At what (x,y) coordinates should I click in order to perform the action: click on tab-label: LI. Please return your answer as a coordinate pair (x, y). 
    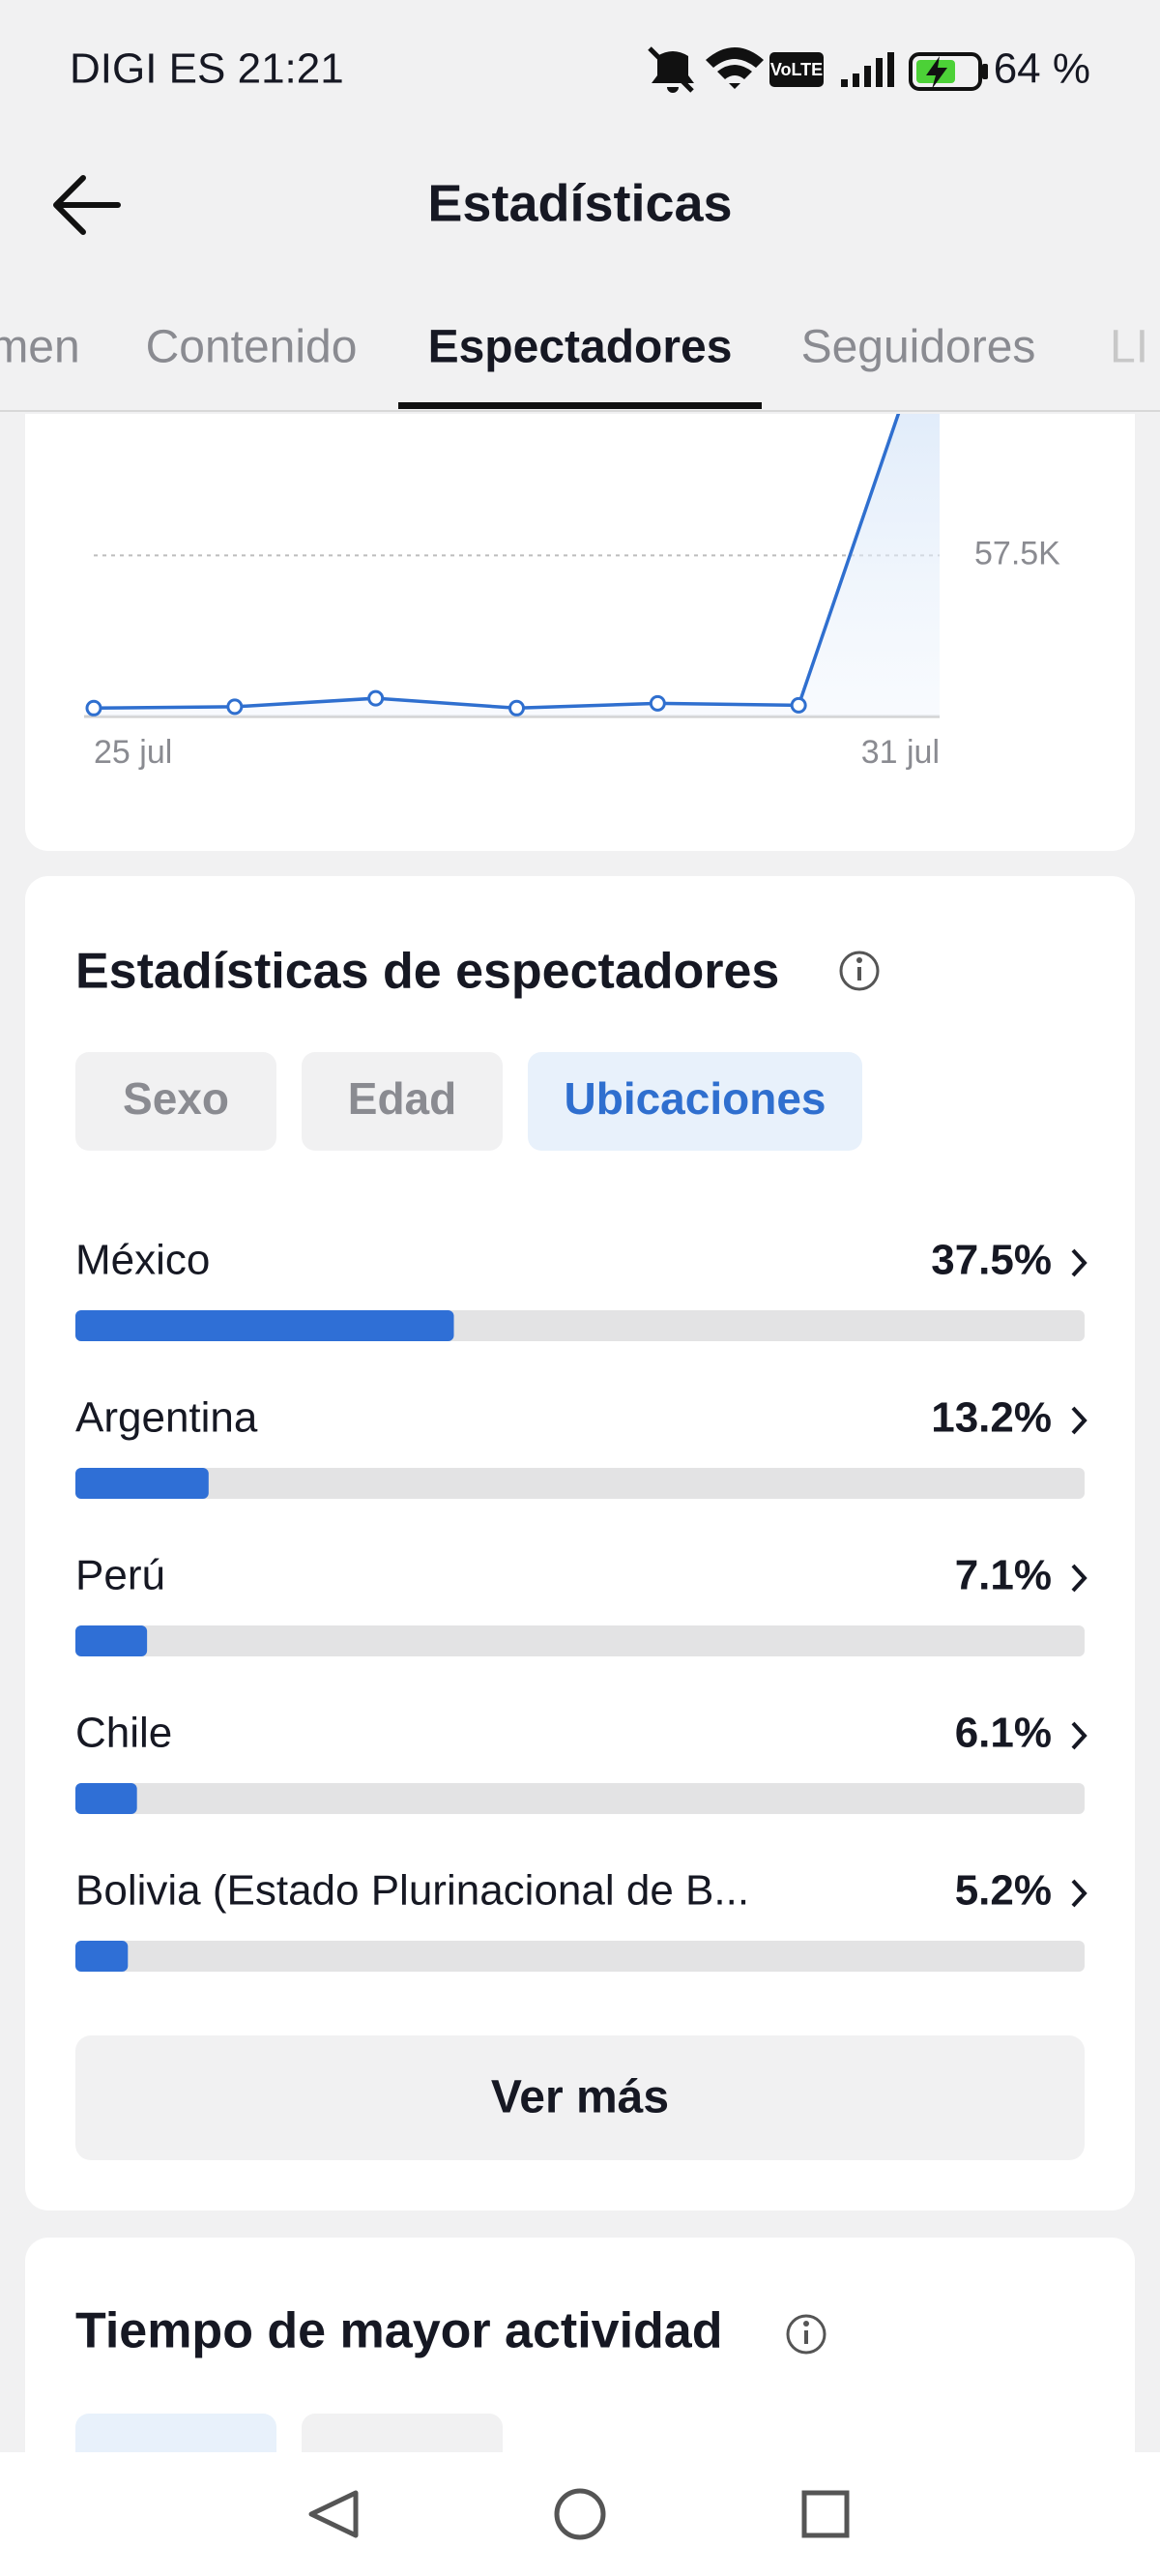
    Looking at the image, I should click on (1129, 347).